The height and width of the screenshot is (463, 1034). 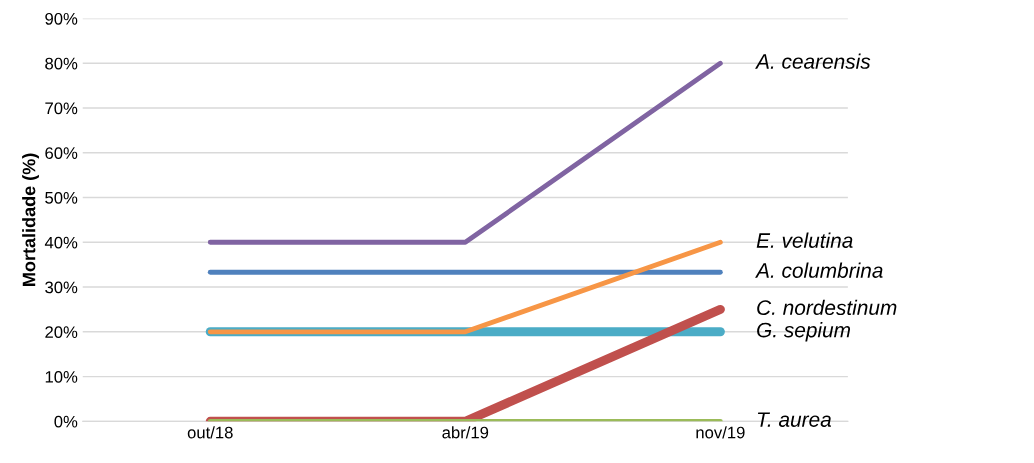 What do you see at coordinates (465, 432) in the screenshot?
I see `x-tick-label: abr/19` at bounding box center [465, 432].